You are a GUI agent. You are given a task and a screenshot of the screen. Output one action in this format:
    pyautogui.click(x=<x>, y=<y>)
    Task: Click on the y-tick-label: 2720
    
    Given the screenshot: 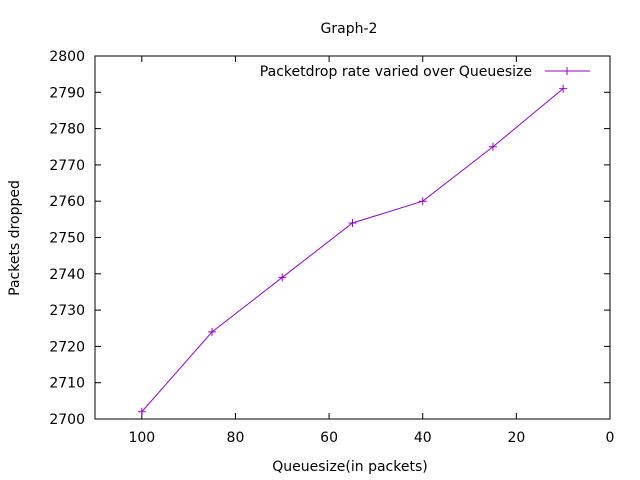 What is the action you would take?
    pyautogui.click(x=67, y=347)
    